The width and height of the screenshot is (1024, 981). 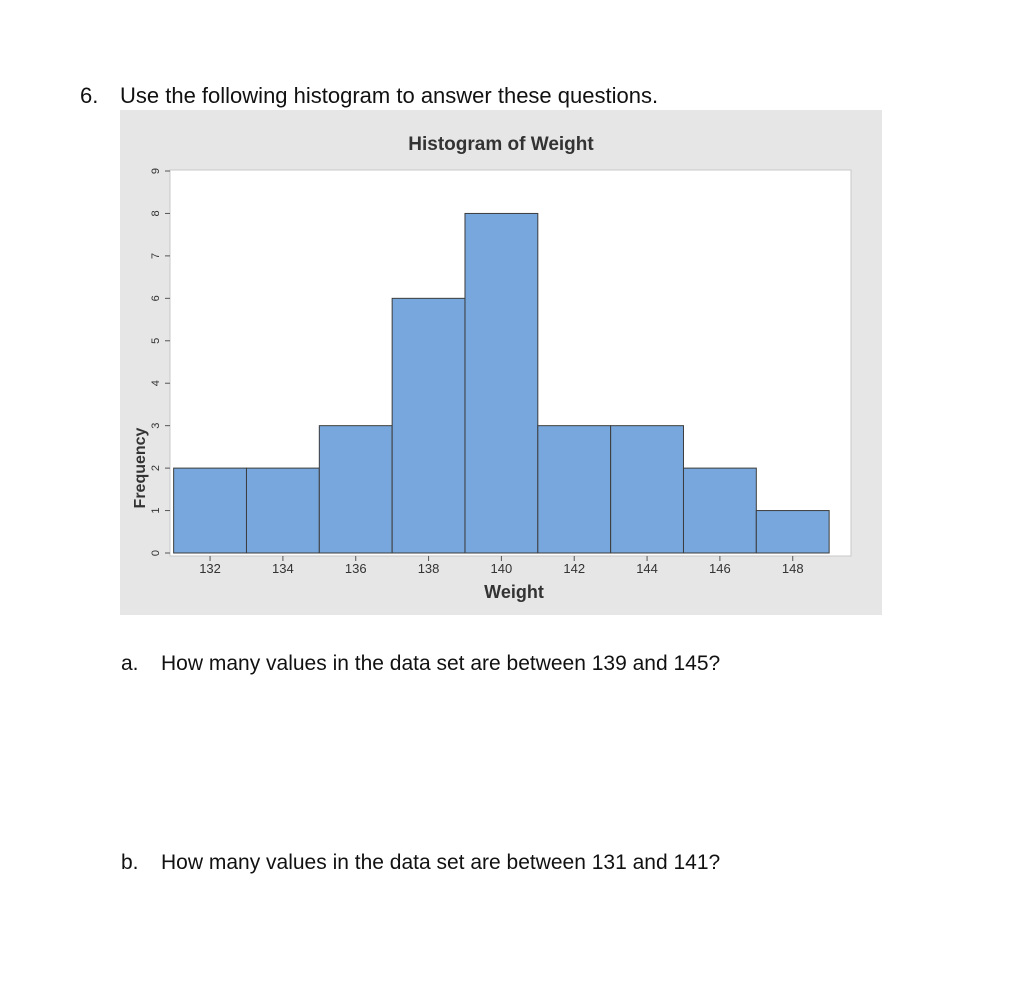 What do you see at coordinates (130, 862) in the screenshot?
I see `sub-question-letter: b.` at bounding box center [130, 862].